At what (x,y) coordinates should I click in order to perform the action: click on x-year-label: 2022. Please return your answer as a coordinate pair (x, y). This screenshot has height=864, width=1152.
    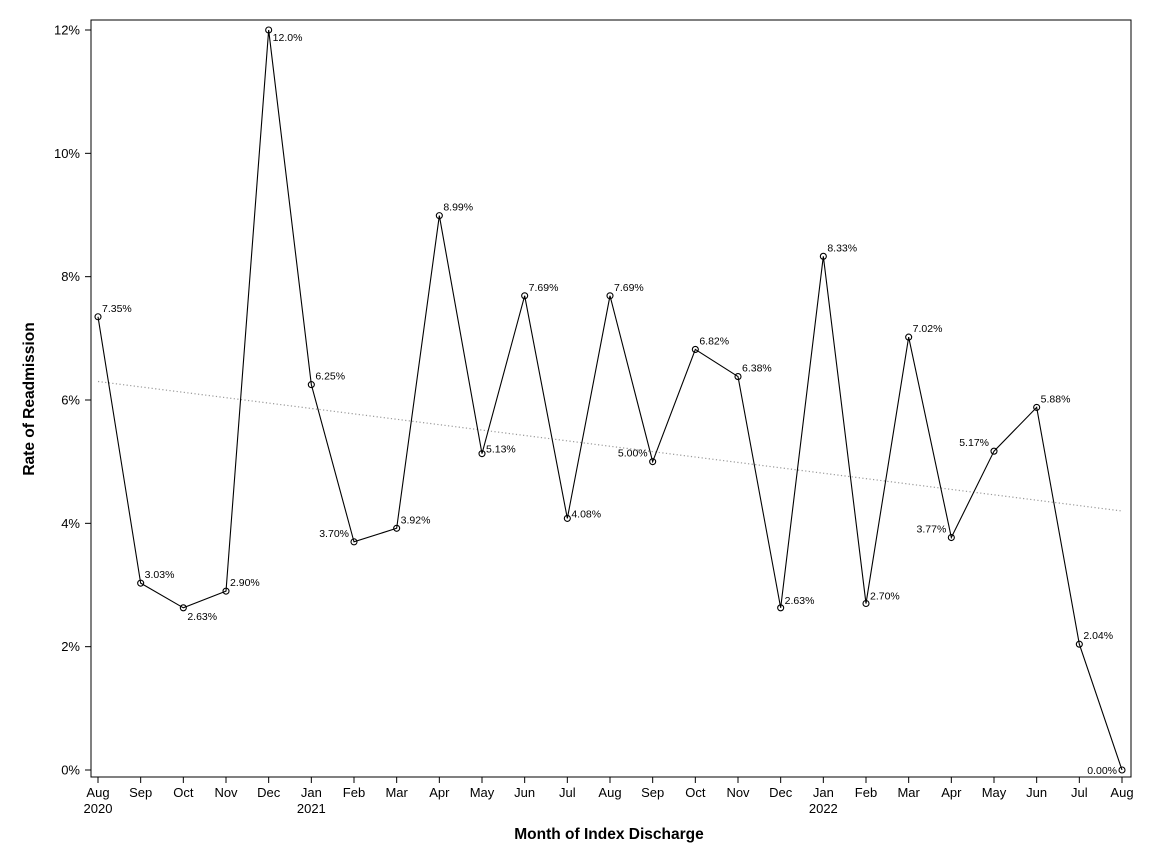
    Looking at the image, I should click on (823, 808).